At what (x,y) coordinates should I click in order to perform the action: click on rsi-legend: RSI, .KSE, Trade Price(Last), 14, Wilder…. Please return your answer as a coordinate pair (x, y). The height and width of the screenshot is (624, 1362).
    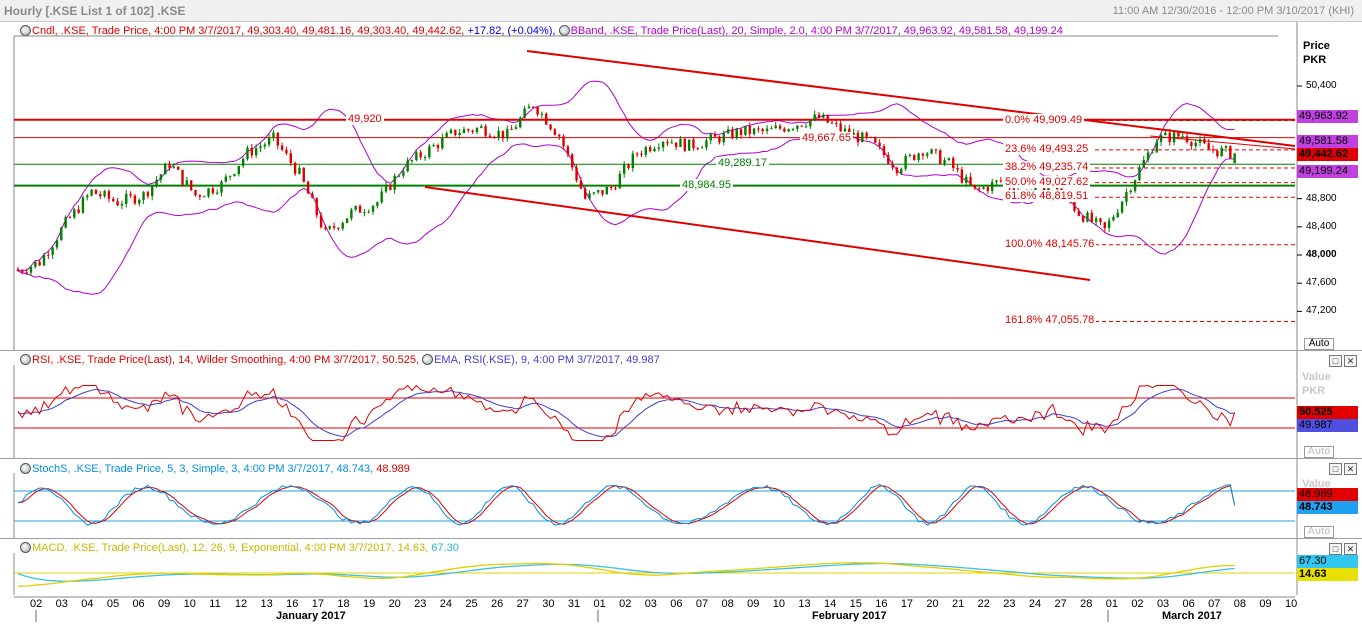
    Looking at the image, I should click on (340, 360).